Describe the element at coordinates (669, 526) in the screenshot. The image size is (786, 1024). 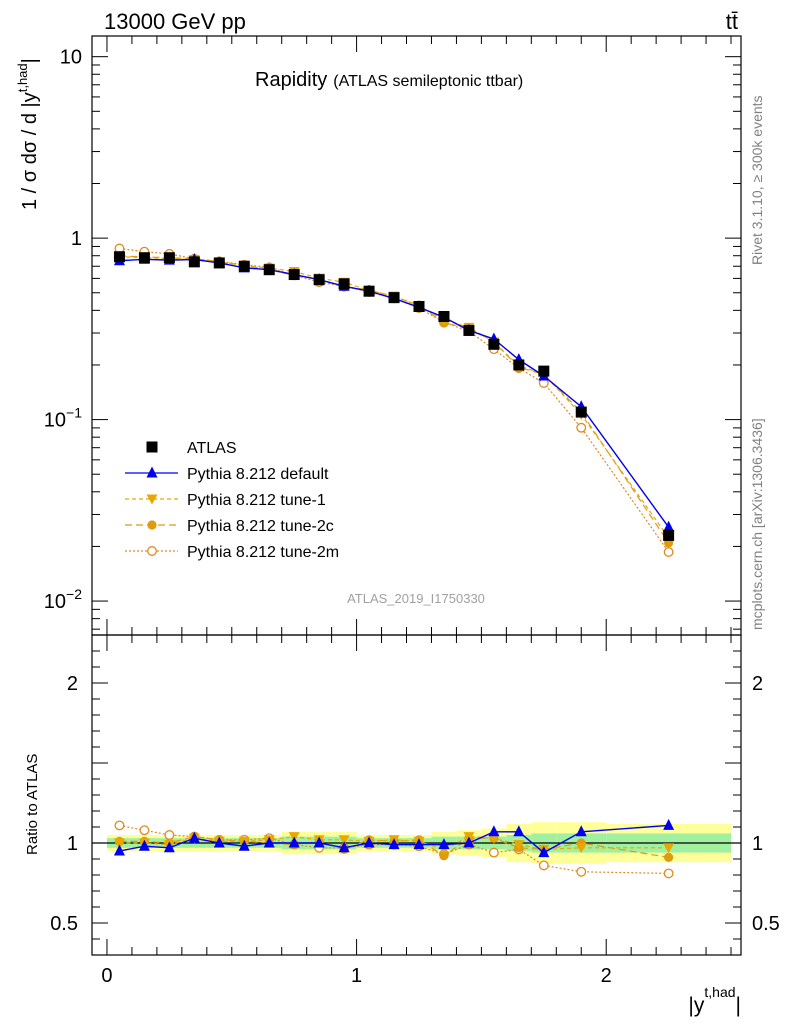
I see `main-point-default` at that location.